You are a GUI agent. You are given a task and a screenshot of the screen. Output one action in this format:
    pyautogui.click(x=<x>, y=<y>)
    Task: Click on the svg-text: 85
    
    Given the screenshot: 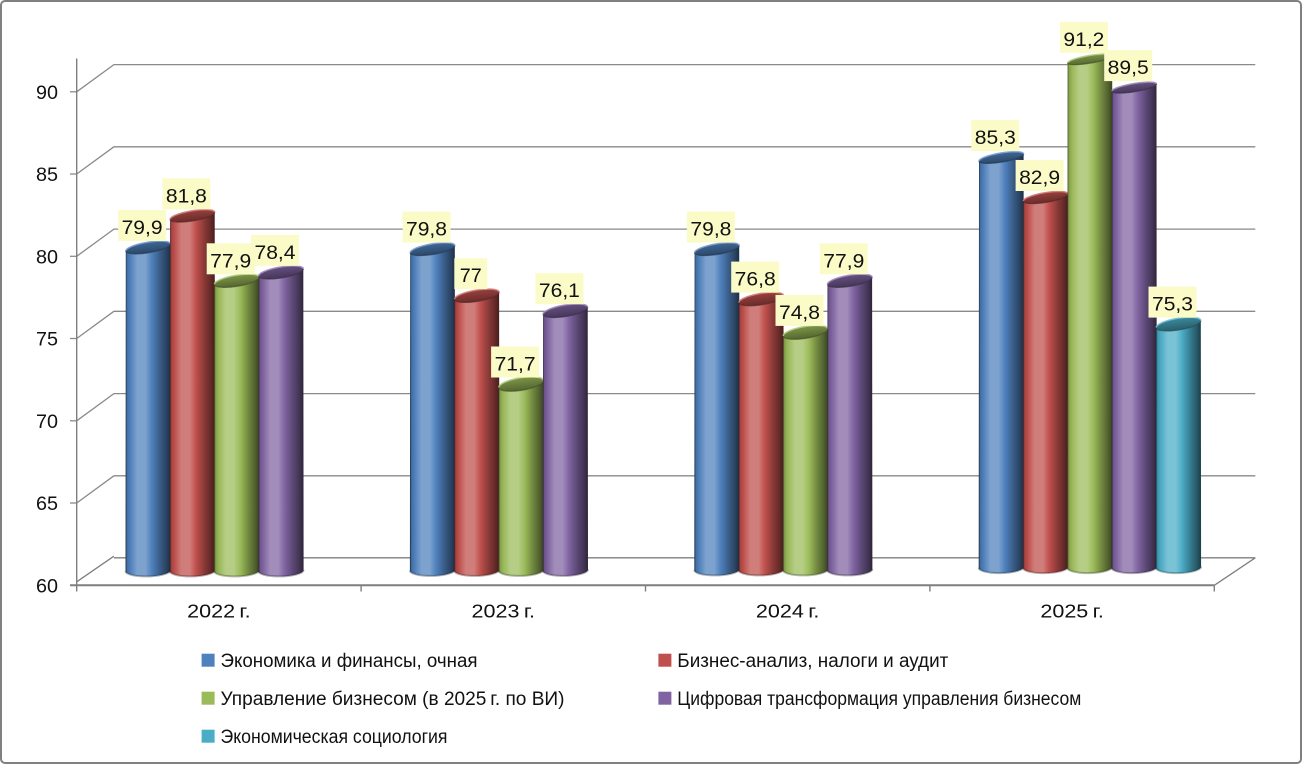 What is the action you would take?
    pyautogui.click(x=47, y=175)
    